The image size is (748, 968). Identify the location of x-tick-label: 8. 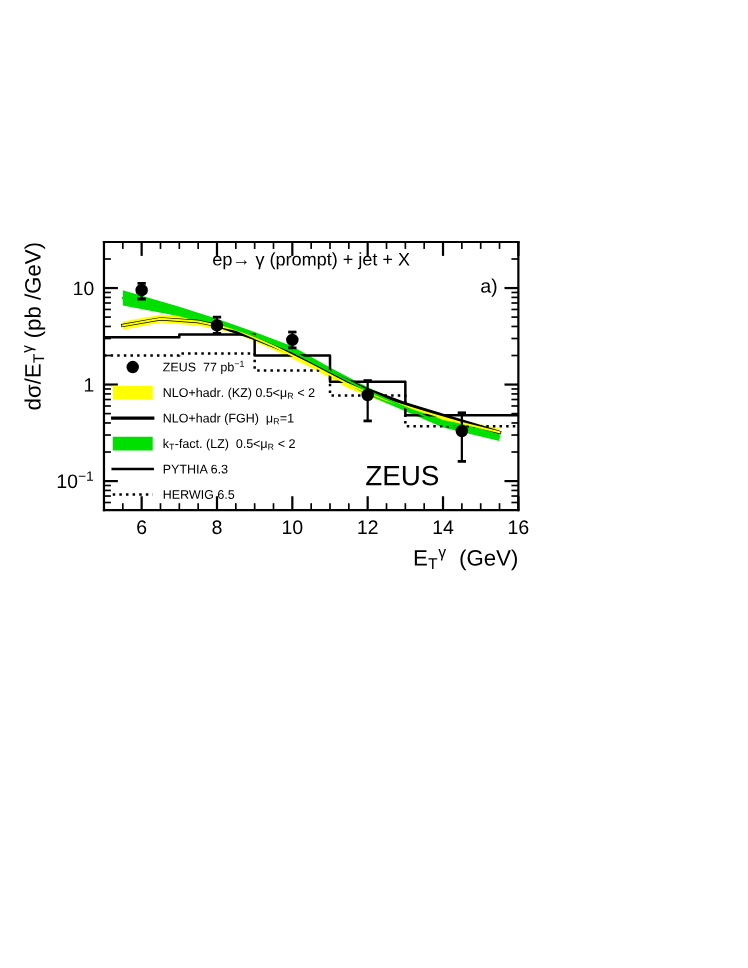
(217, 527).